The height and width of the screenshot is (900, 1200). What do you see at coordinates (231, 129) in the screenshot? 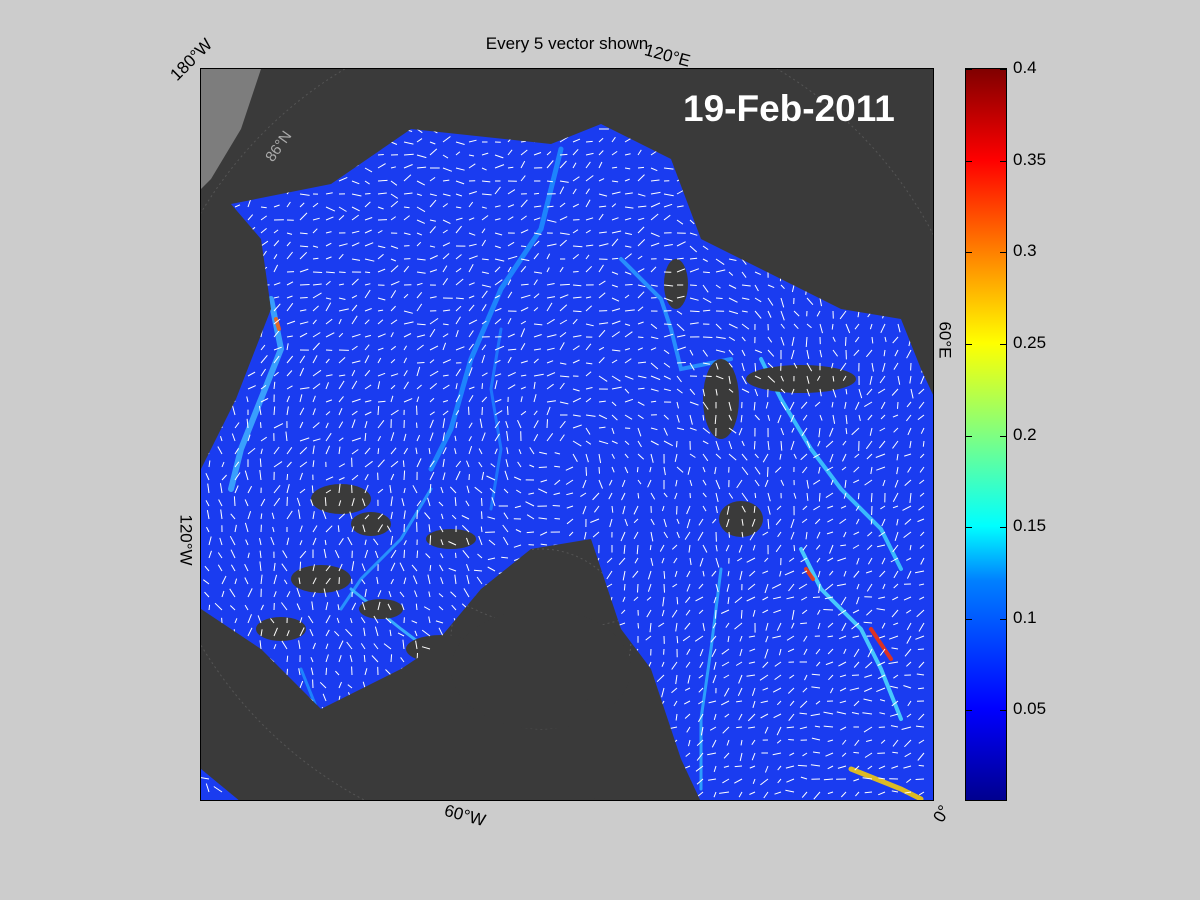
I see `land-shade` at bounding box center [231, 129].